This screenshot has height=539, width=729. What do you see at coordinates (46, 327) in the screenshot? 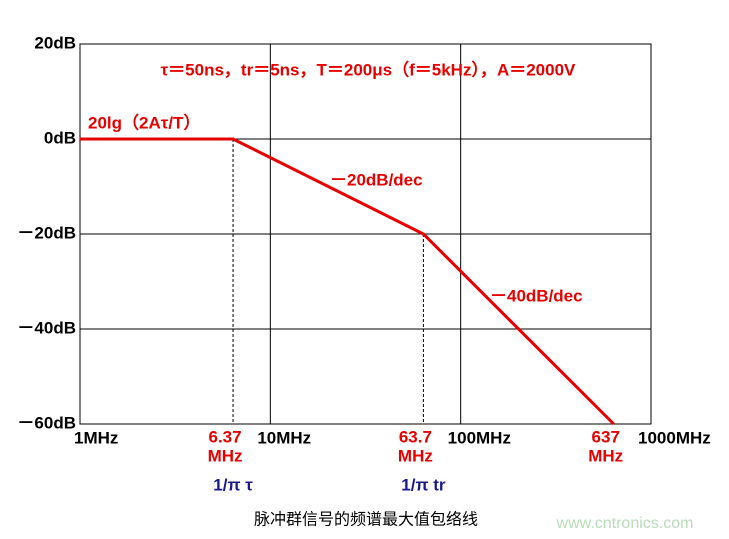
I see `y-tick-label: －40dB` at bounding box center [46, 327].